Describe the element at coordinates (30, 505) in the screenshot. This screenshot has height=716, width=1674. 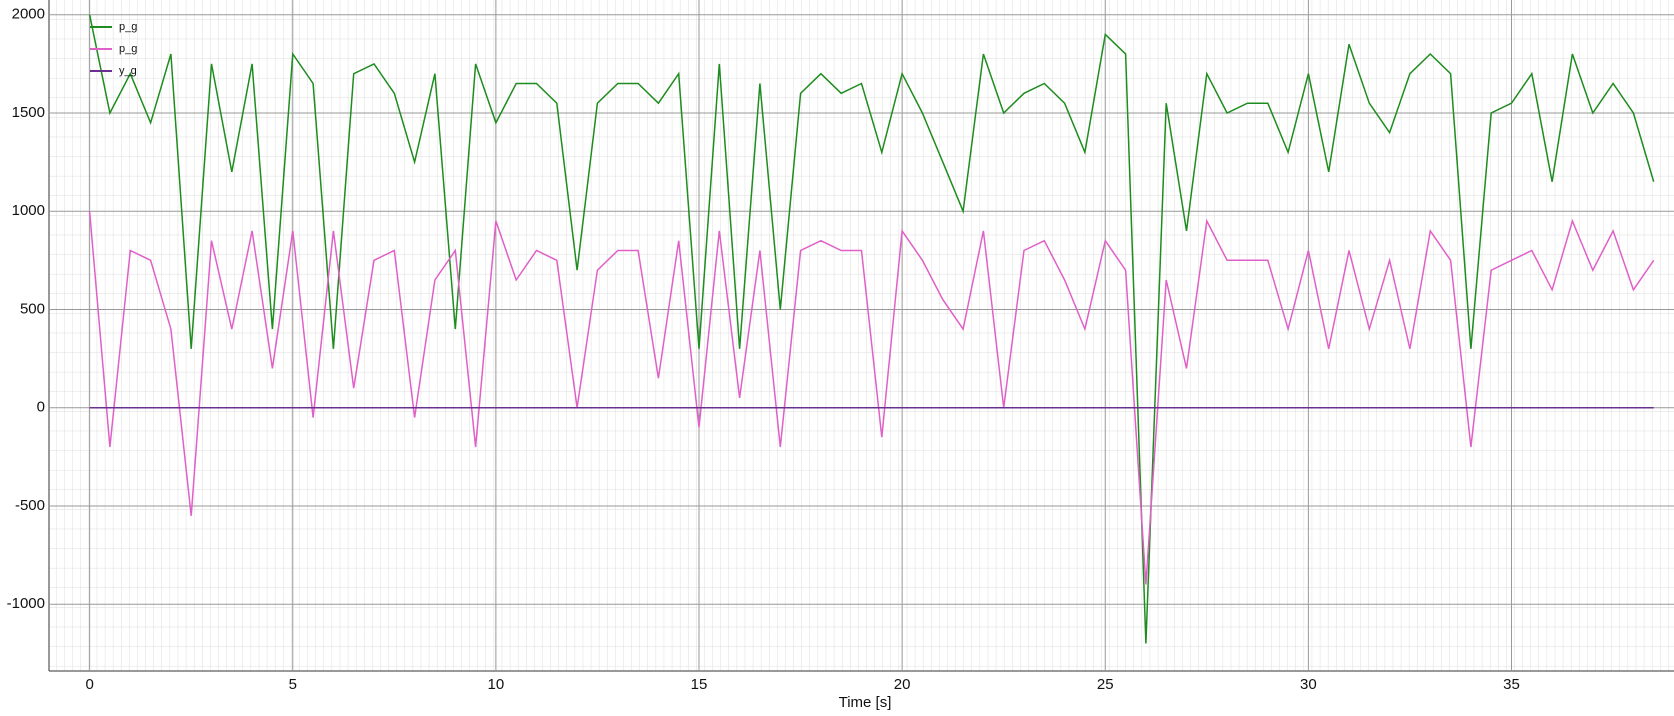
I see `y-tick-label: -500` at that location.